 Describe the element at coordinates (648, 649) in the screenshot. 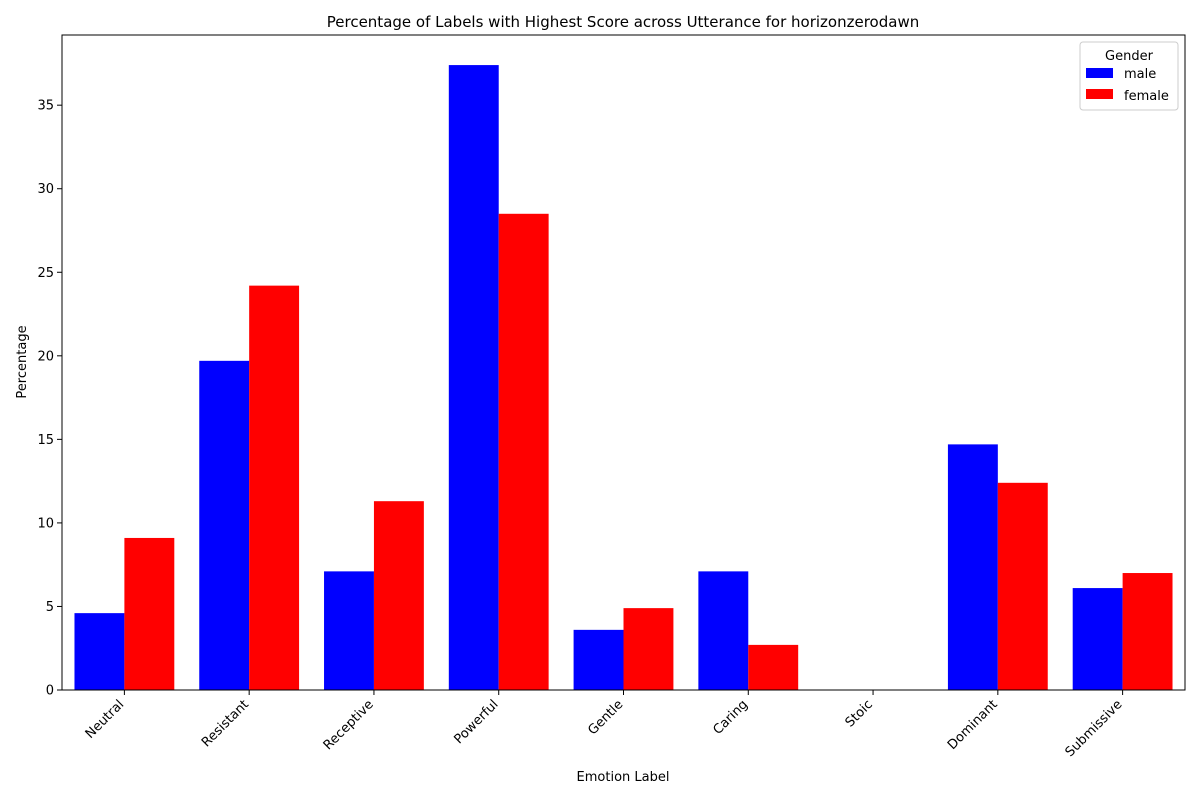

I see `bar-female-gentle` at that location.